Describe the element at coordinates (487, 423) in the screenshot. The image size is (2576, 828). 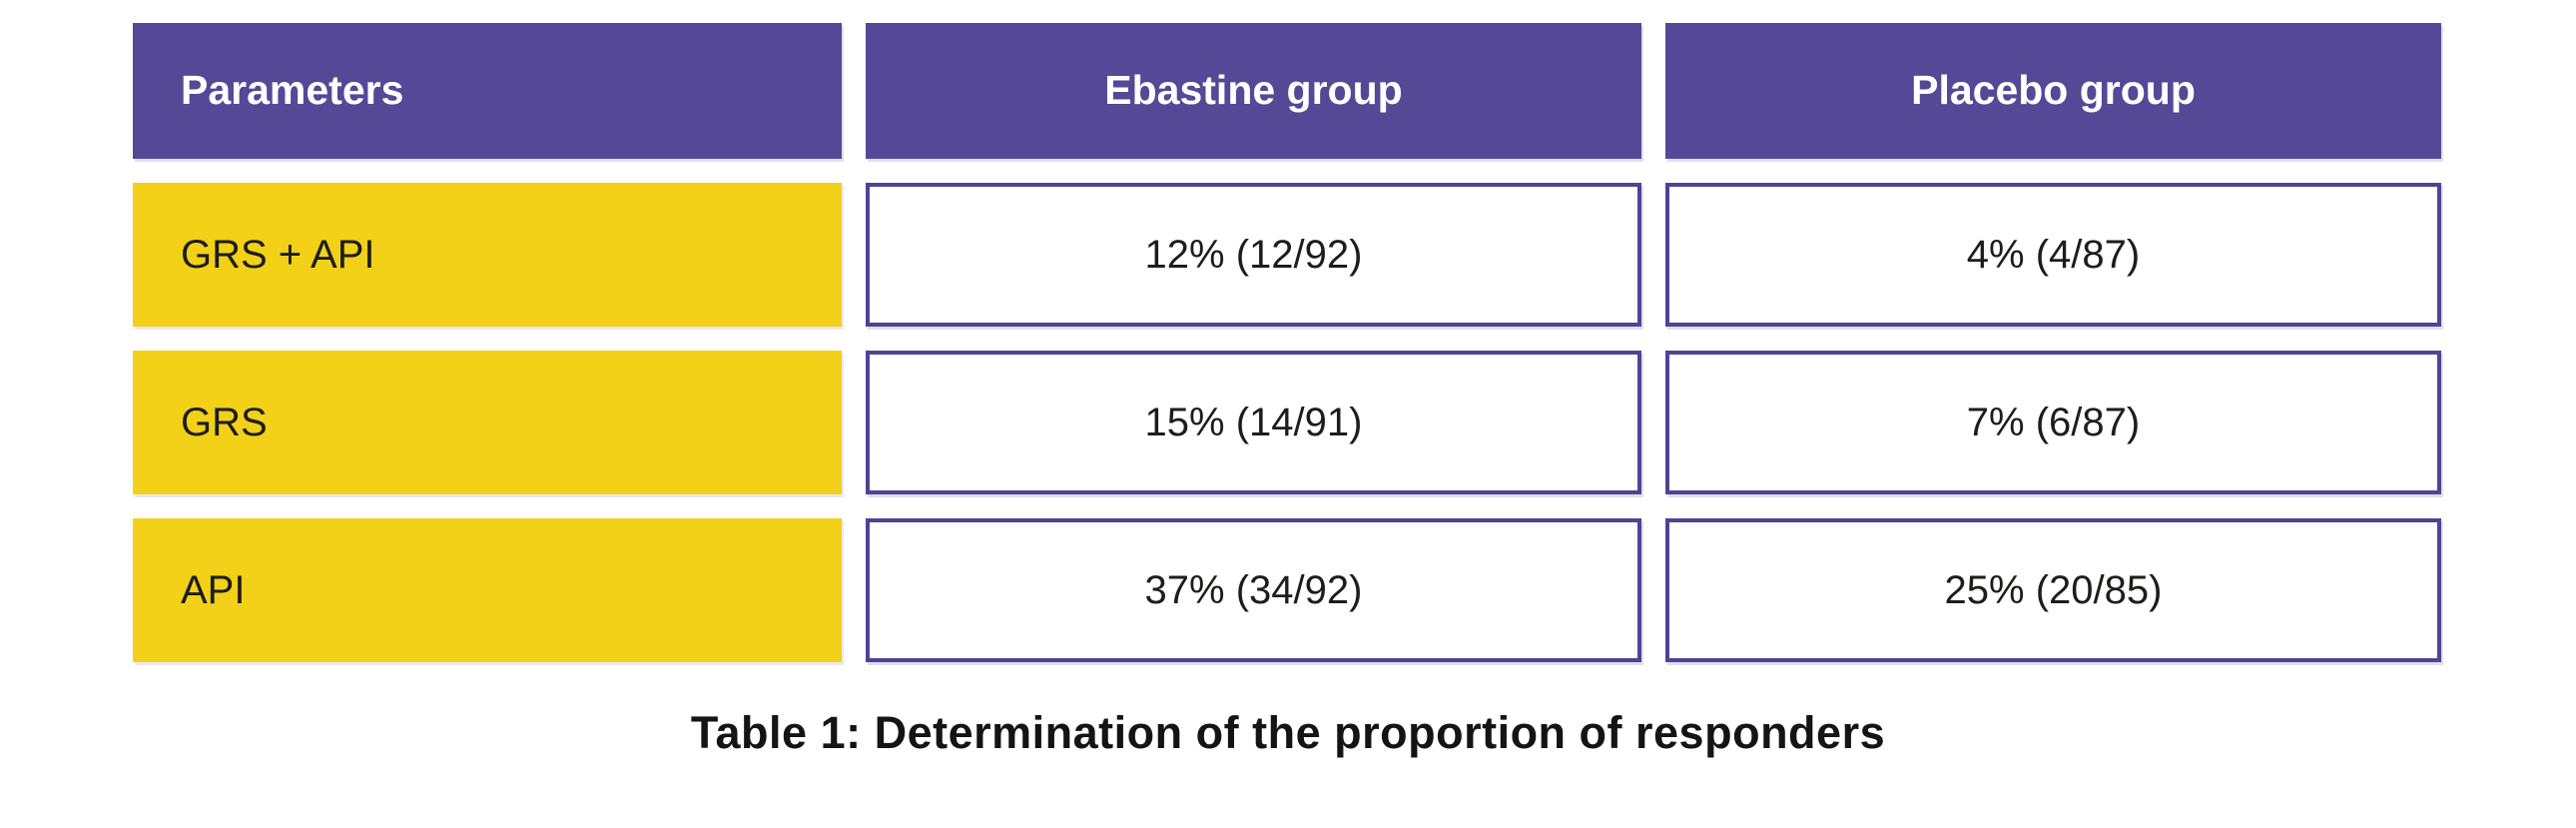
I see `row-label-grs: GRS` at that location.